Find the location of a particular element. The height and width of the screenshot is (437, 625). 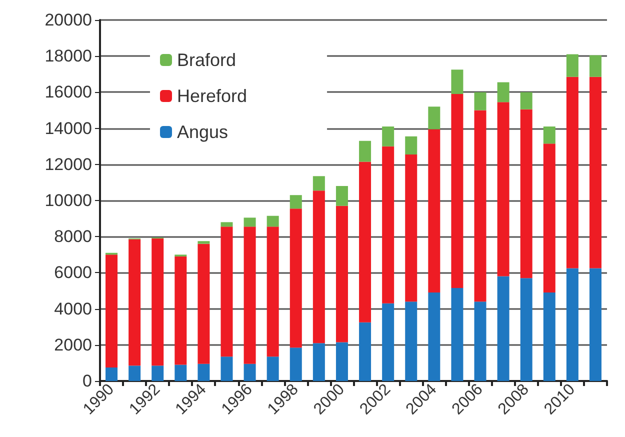

y-tick-label: 8000 is located at coordinates (73, 236).